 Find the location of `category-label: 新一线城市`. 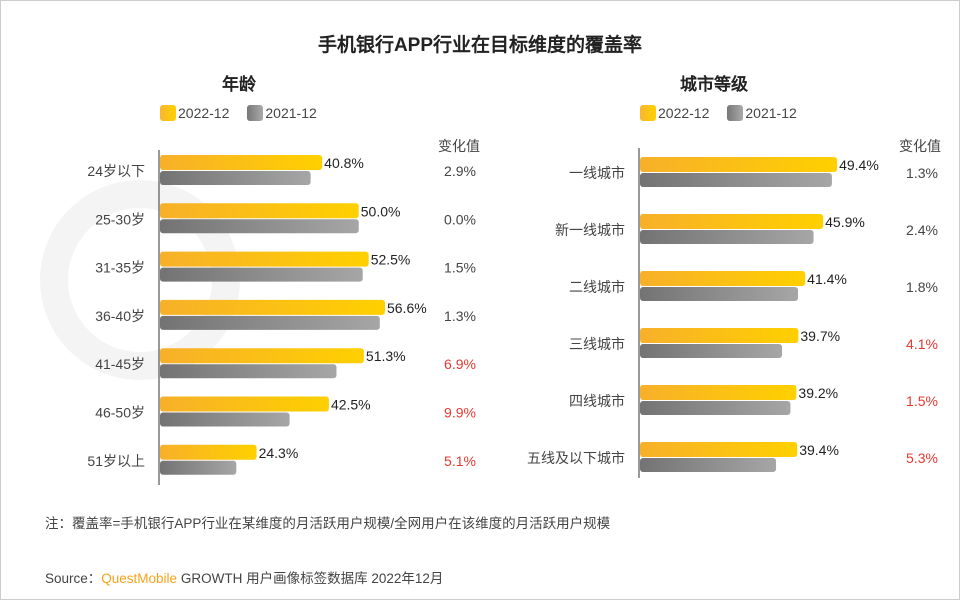

category-label: 新一线城市 is located at coordinates (590, 230).